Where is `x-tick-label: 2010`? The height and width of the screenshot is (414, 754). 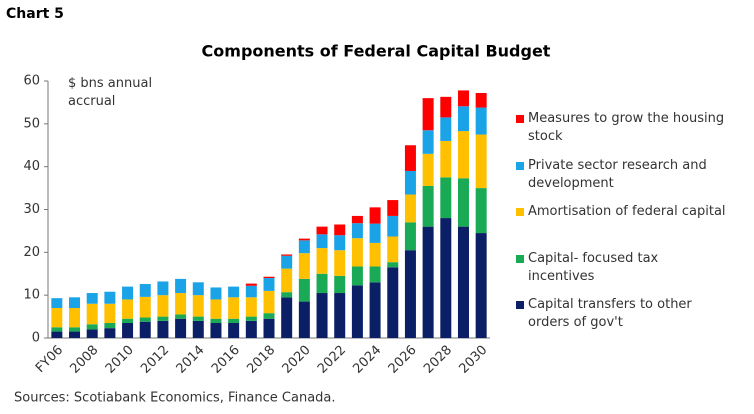
x-tick-label: 2010 is located at coordinates (120, 360).